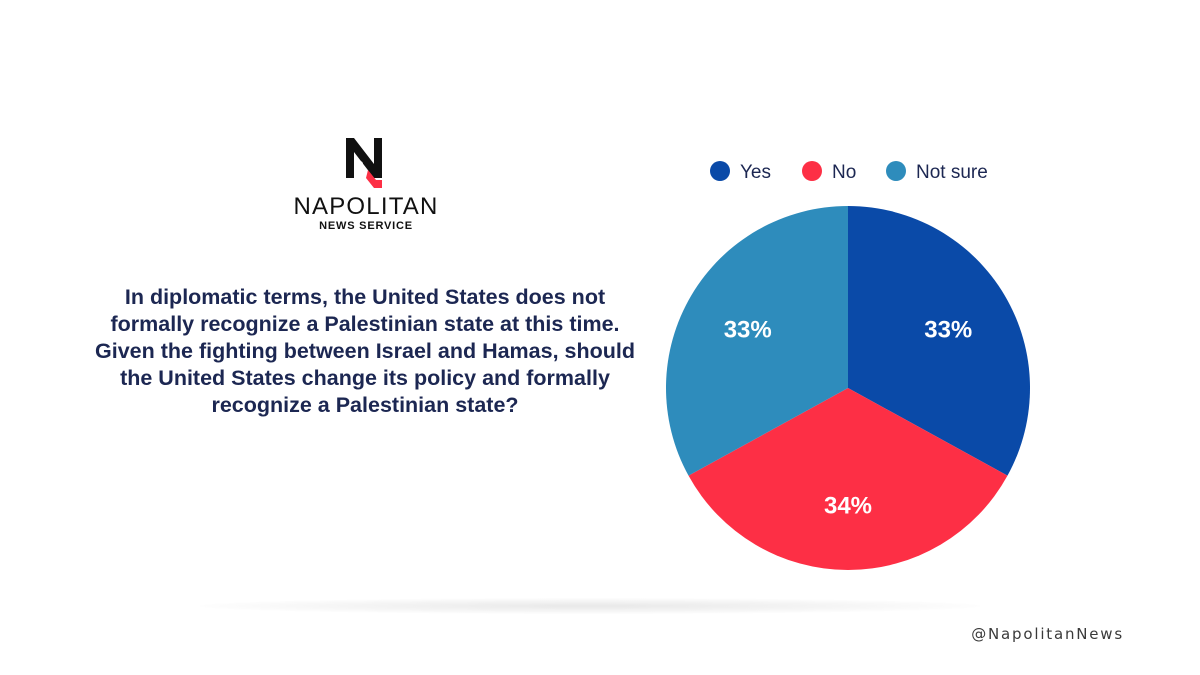  Describe the element at coordinates (844, 172) in the screenshot. I see `legend-label-no: No` at that location.